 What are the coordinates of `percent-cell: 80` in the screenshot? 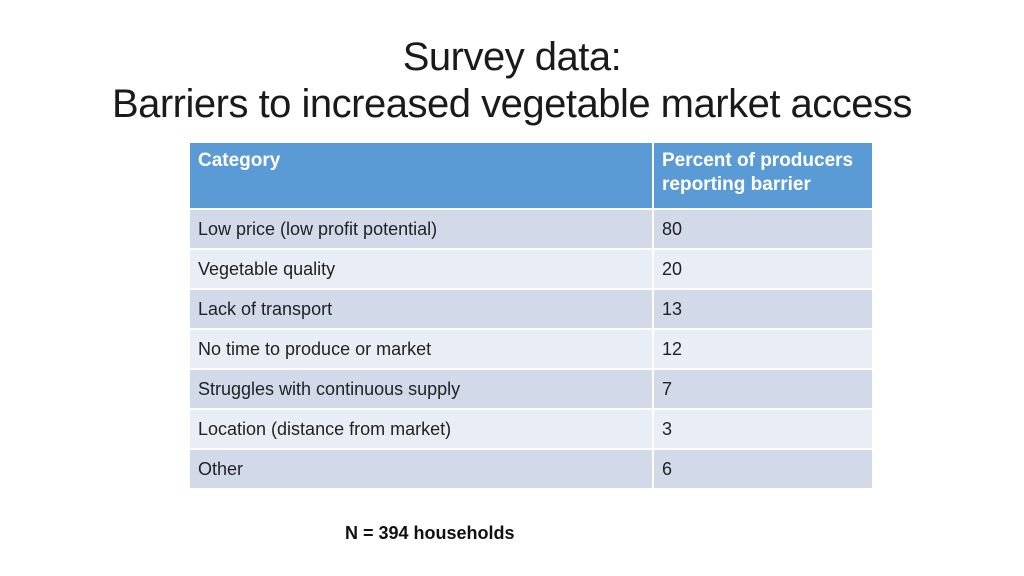 It's located at (763, 229).